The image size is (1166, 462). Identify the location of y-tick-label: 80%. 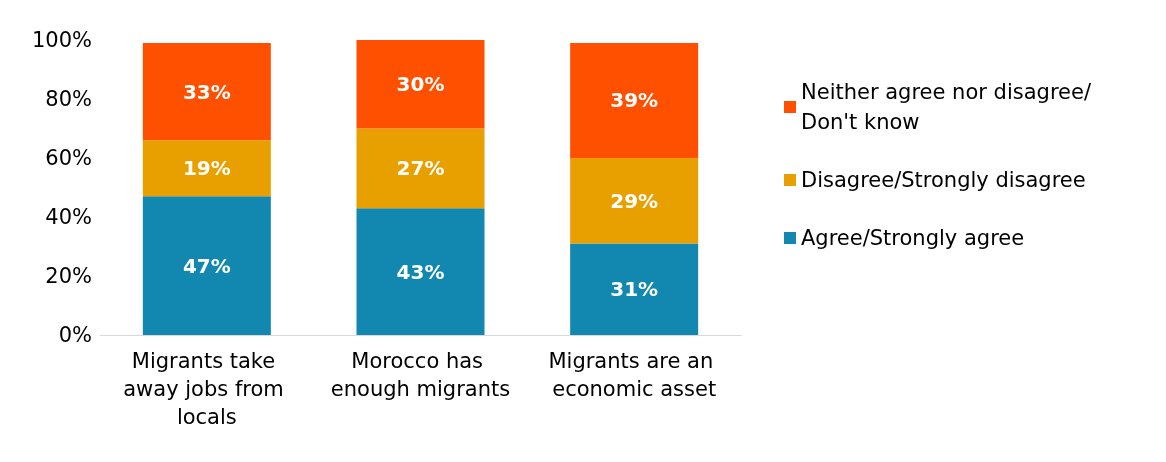
(68, 99).